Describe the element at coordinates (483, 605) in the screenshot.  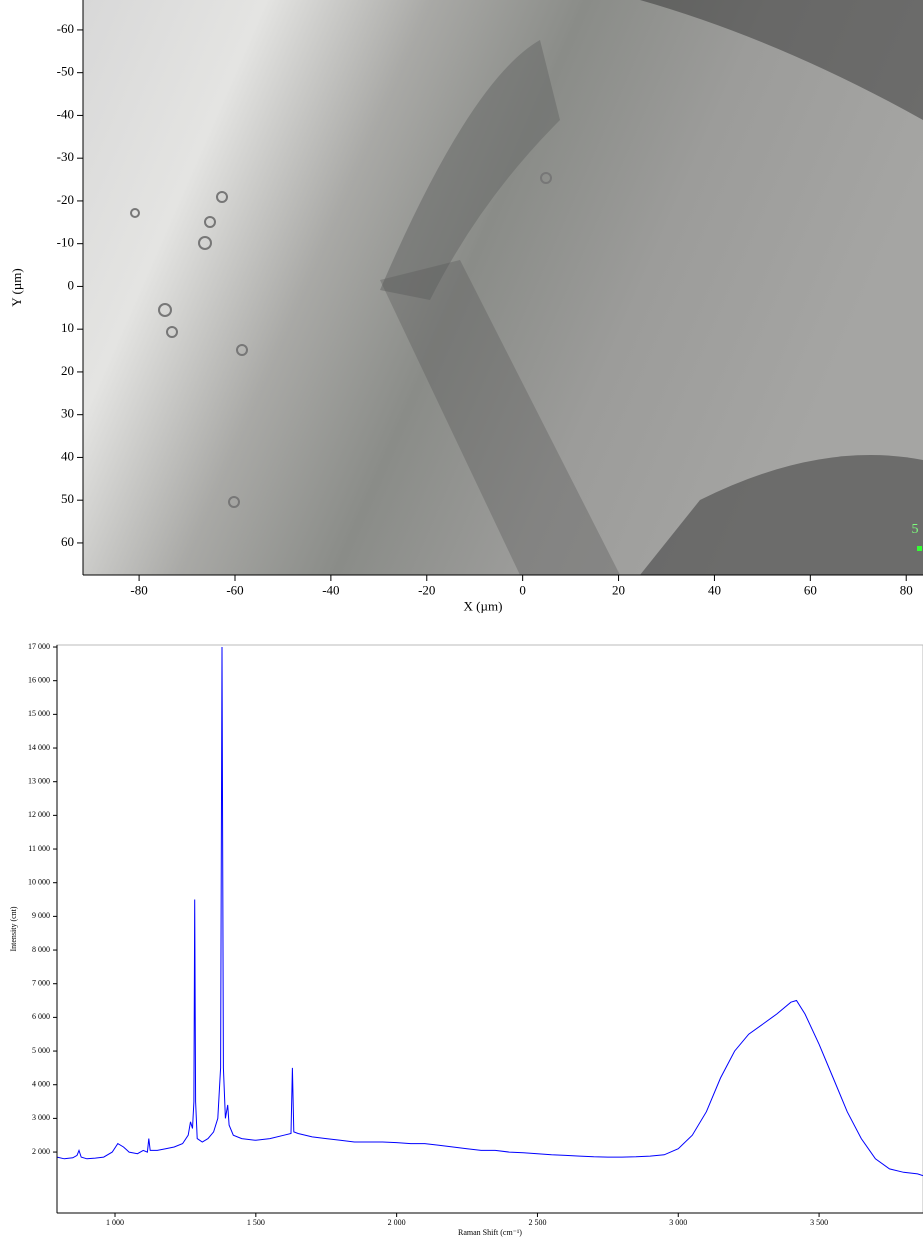
I see `x-axis-label: X (µm)` at that location.